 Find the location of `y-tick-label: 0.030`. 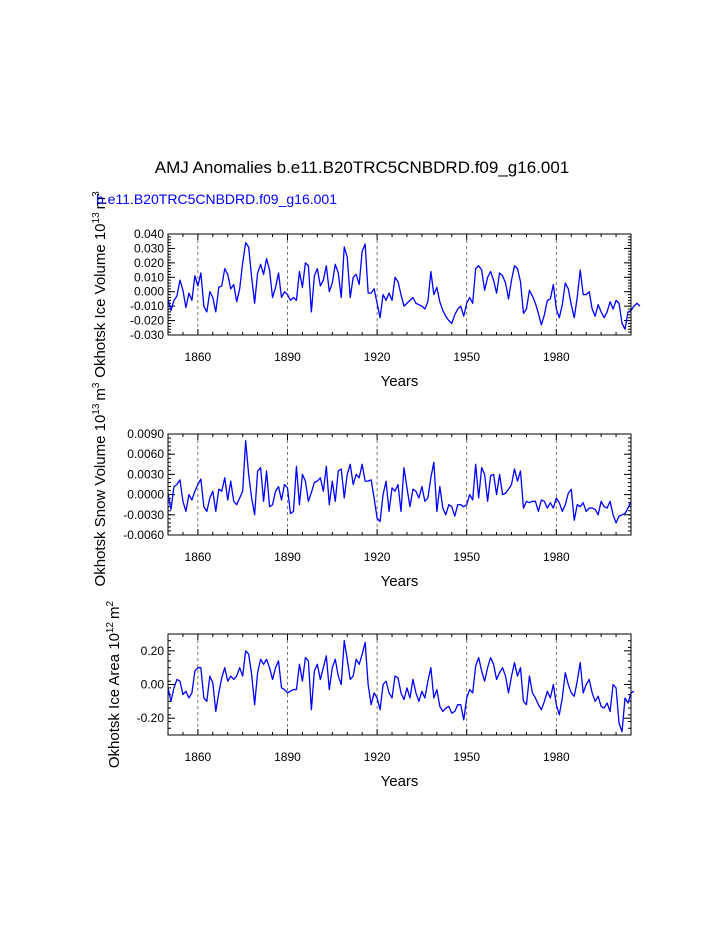

y-tick-label: 0.030 is located at coordinates (149, 248).